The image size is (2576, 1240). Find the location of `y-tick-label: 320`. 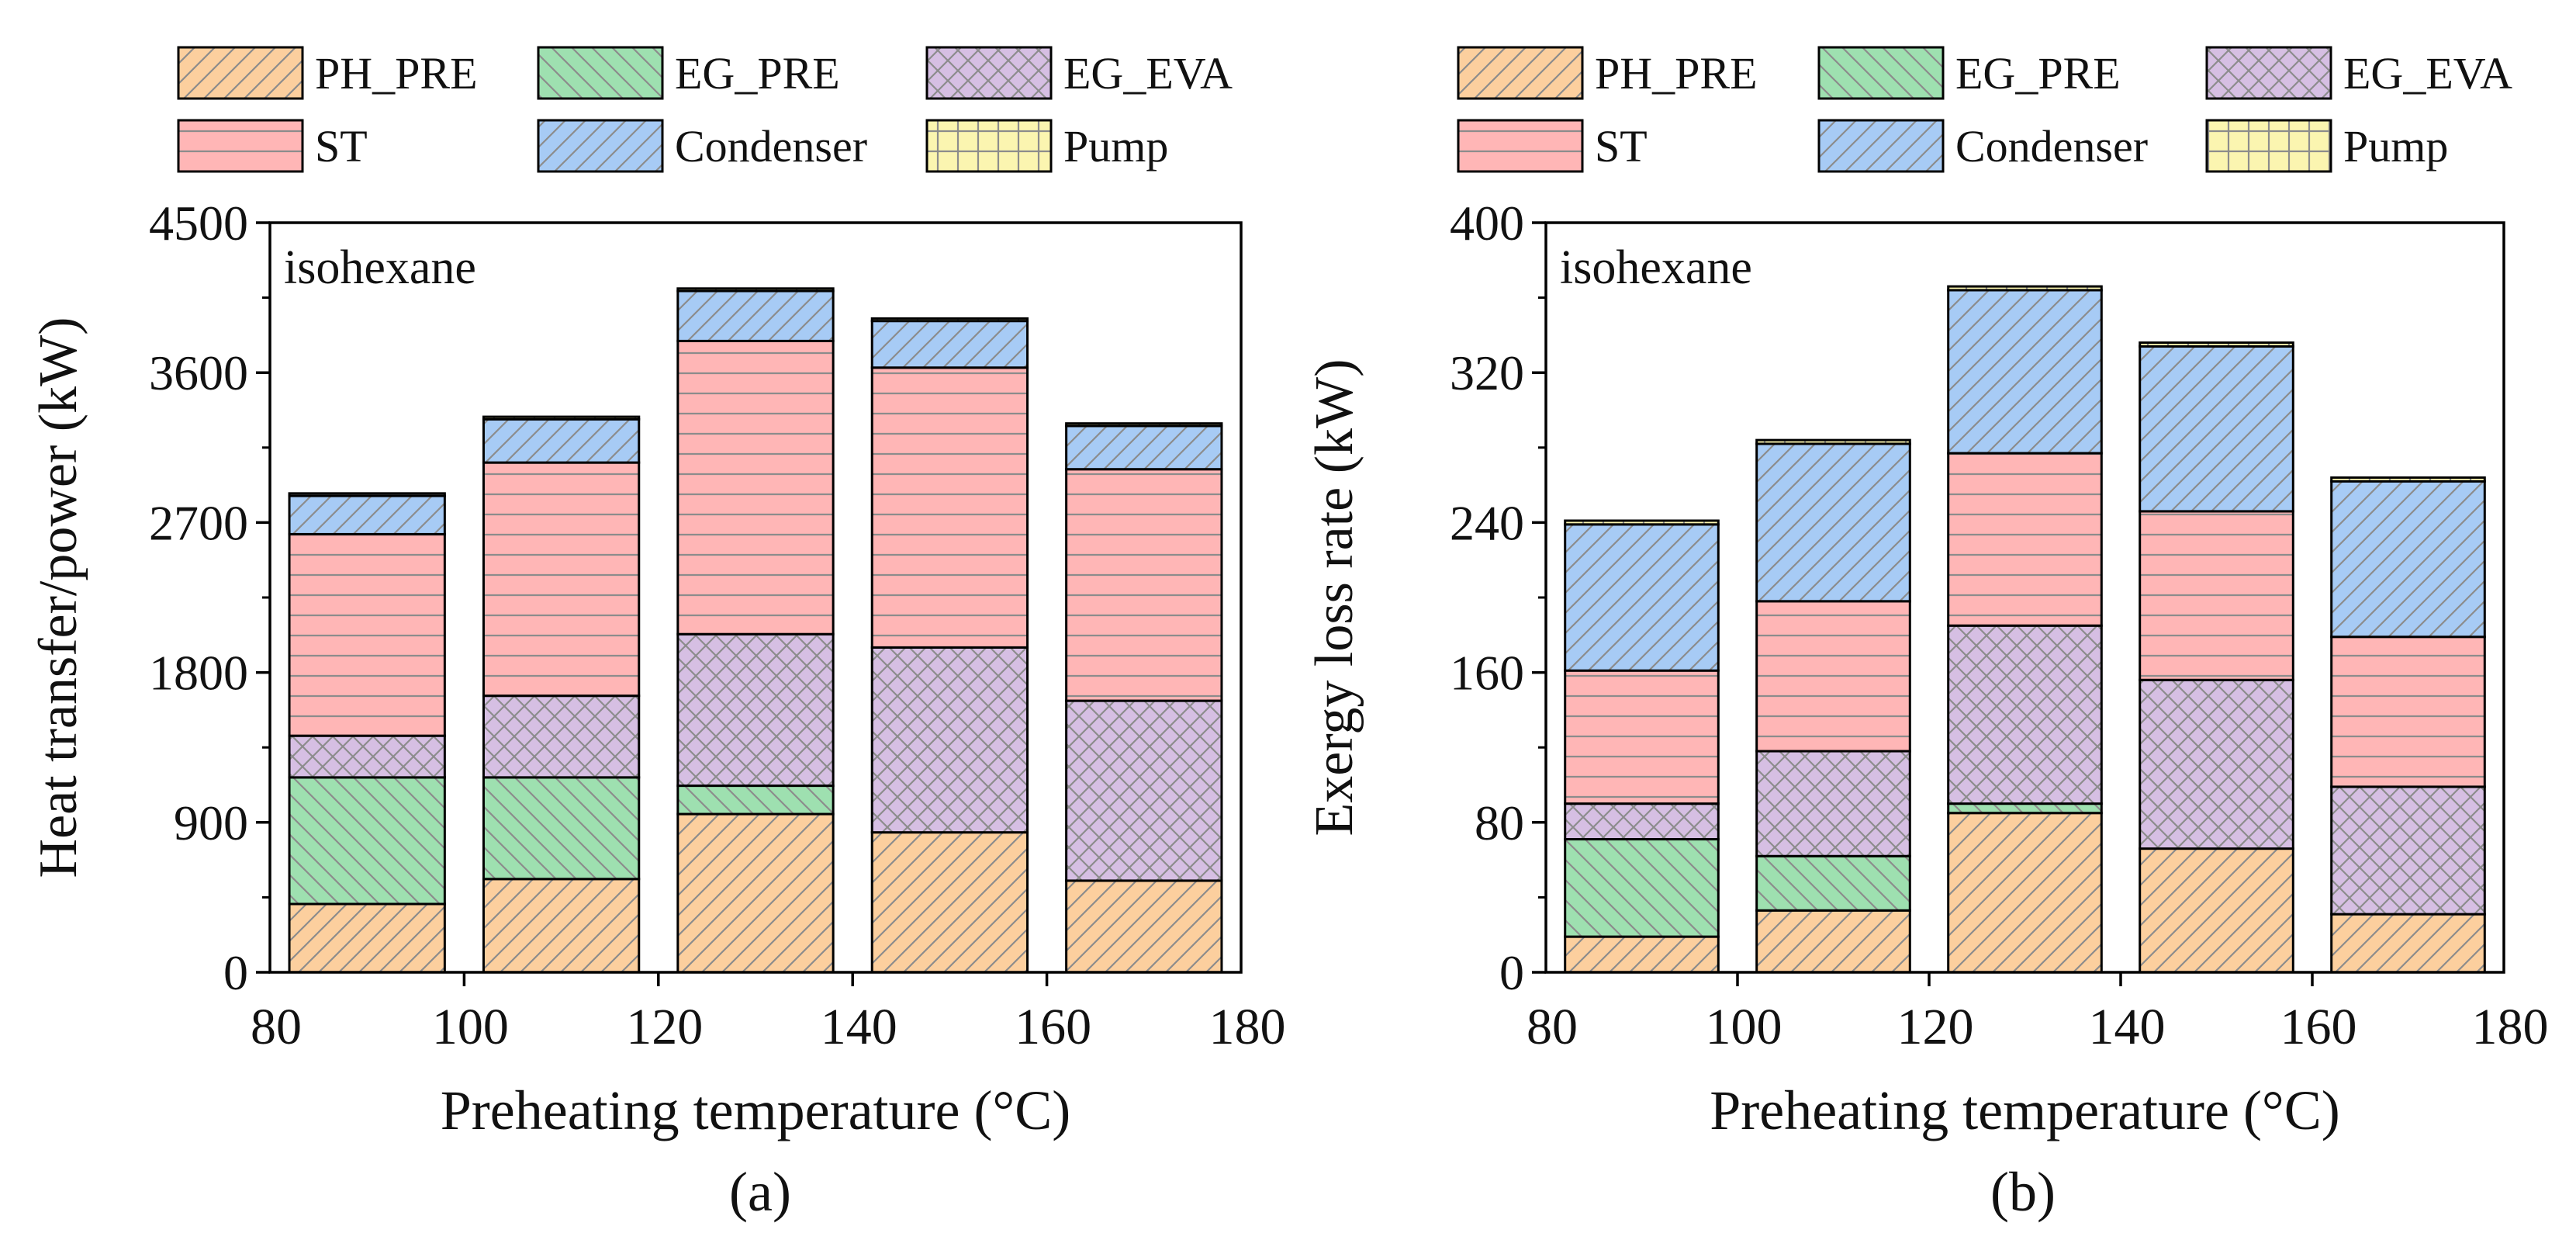

y-tick-label: 320 is located at coordinates (1487, 373).